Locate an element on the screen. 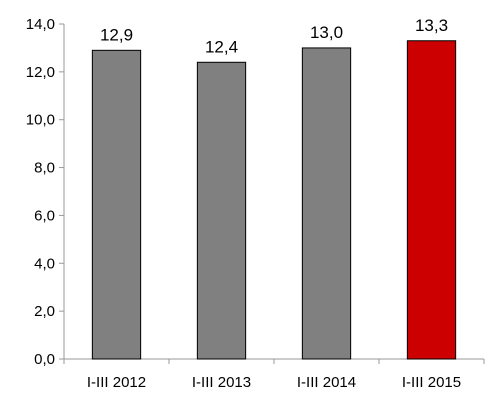 The image size is (487, 394). y-tick-label: 6,0 is located at coordinates (44, 215).